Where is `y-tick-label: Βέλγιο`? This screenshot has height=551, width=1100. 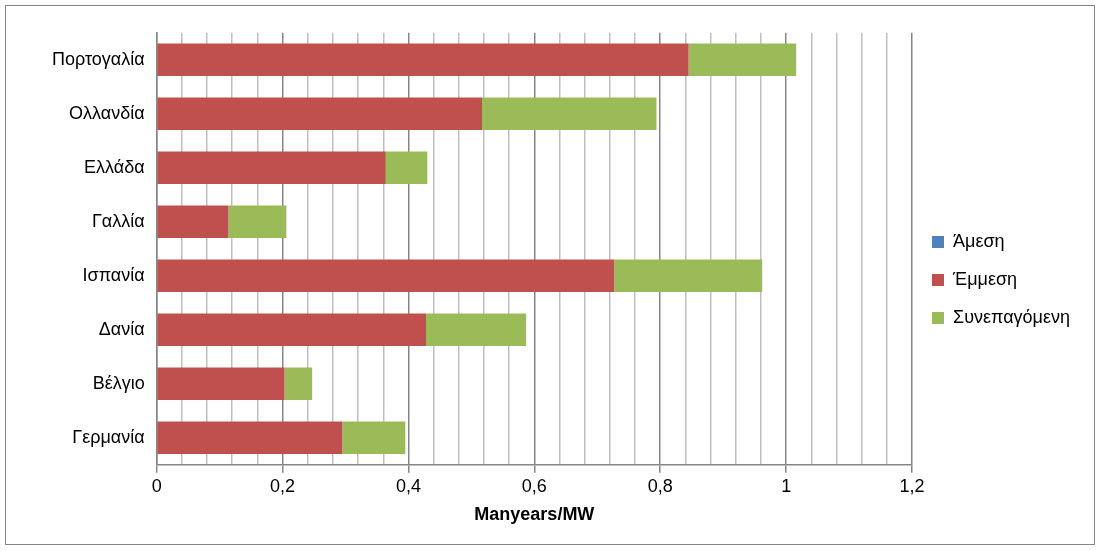
y-tick-label: Βέλγιο is located at coordinates (118, 382).